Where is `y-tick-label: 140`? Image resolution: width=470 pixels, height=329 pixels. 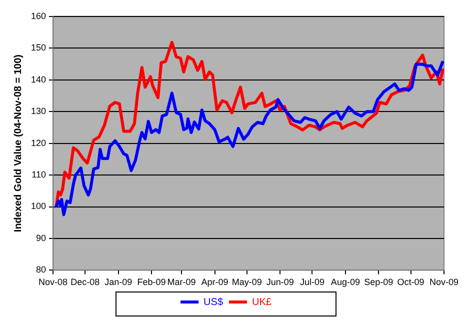
y-tick-label: 140 is located at coordinates (38, 79).